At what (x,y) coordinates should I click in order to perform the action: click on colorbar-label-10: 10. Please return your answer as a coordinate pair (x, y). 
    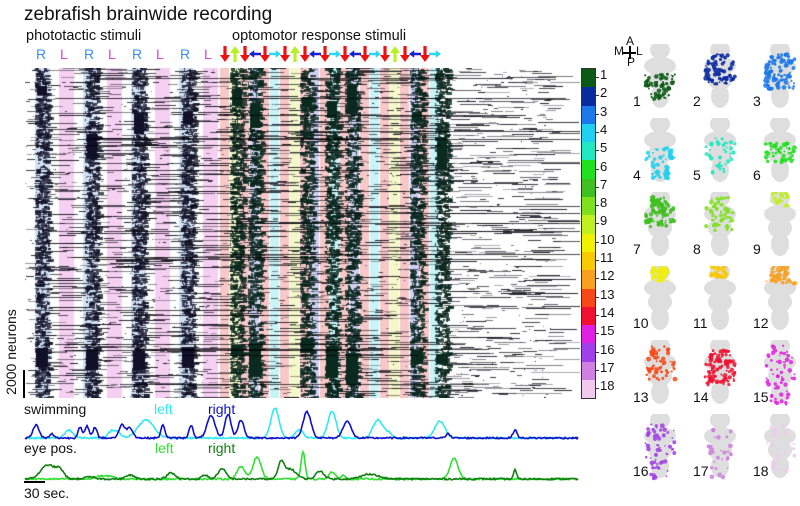
    Looking at the image, I should click on (607, 239).